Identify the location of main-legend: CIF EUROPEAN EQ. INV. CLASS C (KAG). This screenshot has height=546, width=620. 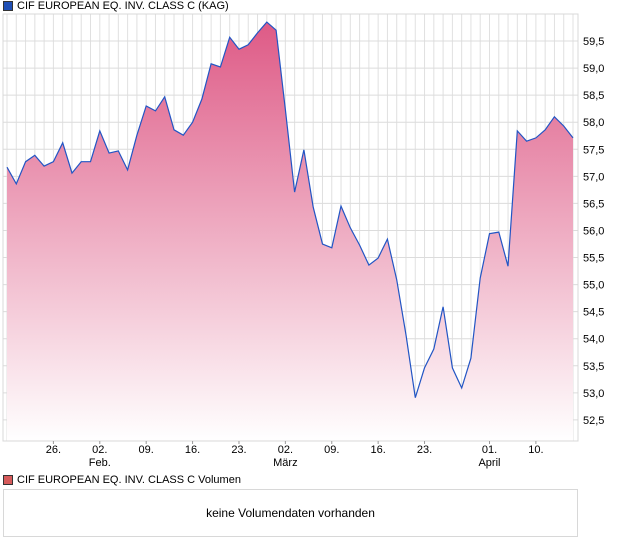
(116, 6).